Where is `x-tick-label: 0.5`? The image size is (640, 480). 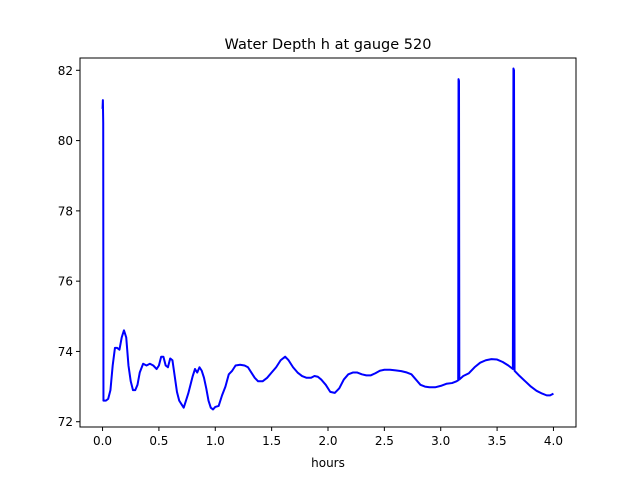
x-tick-label: 0.5 is located at coordinates (158, 441).